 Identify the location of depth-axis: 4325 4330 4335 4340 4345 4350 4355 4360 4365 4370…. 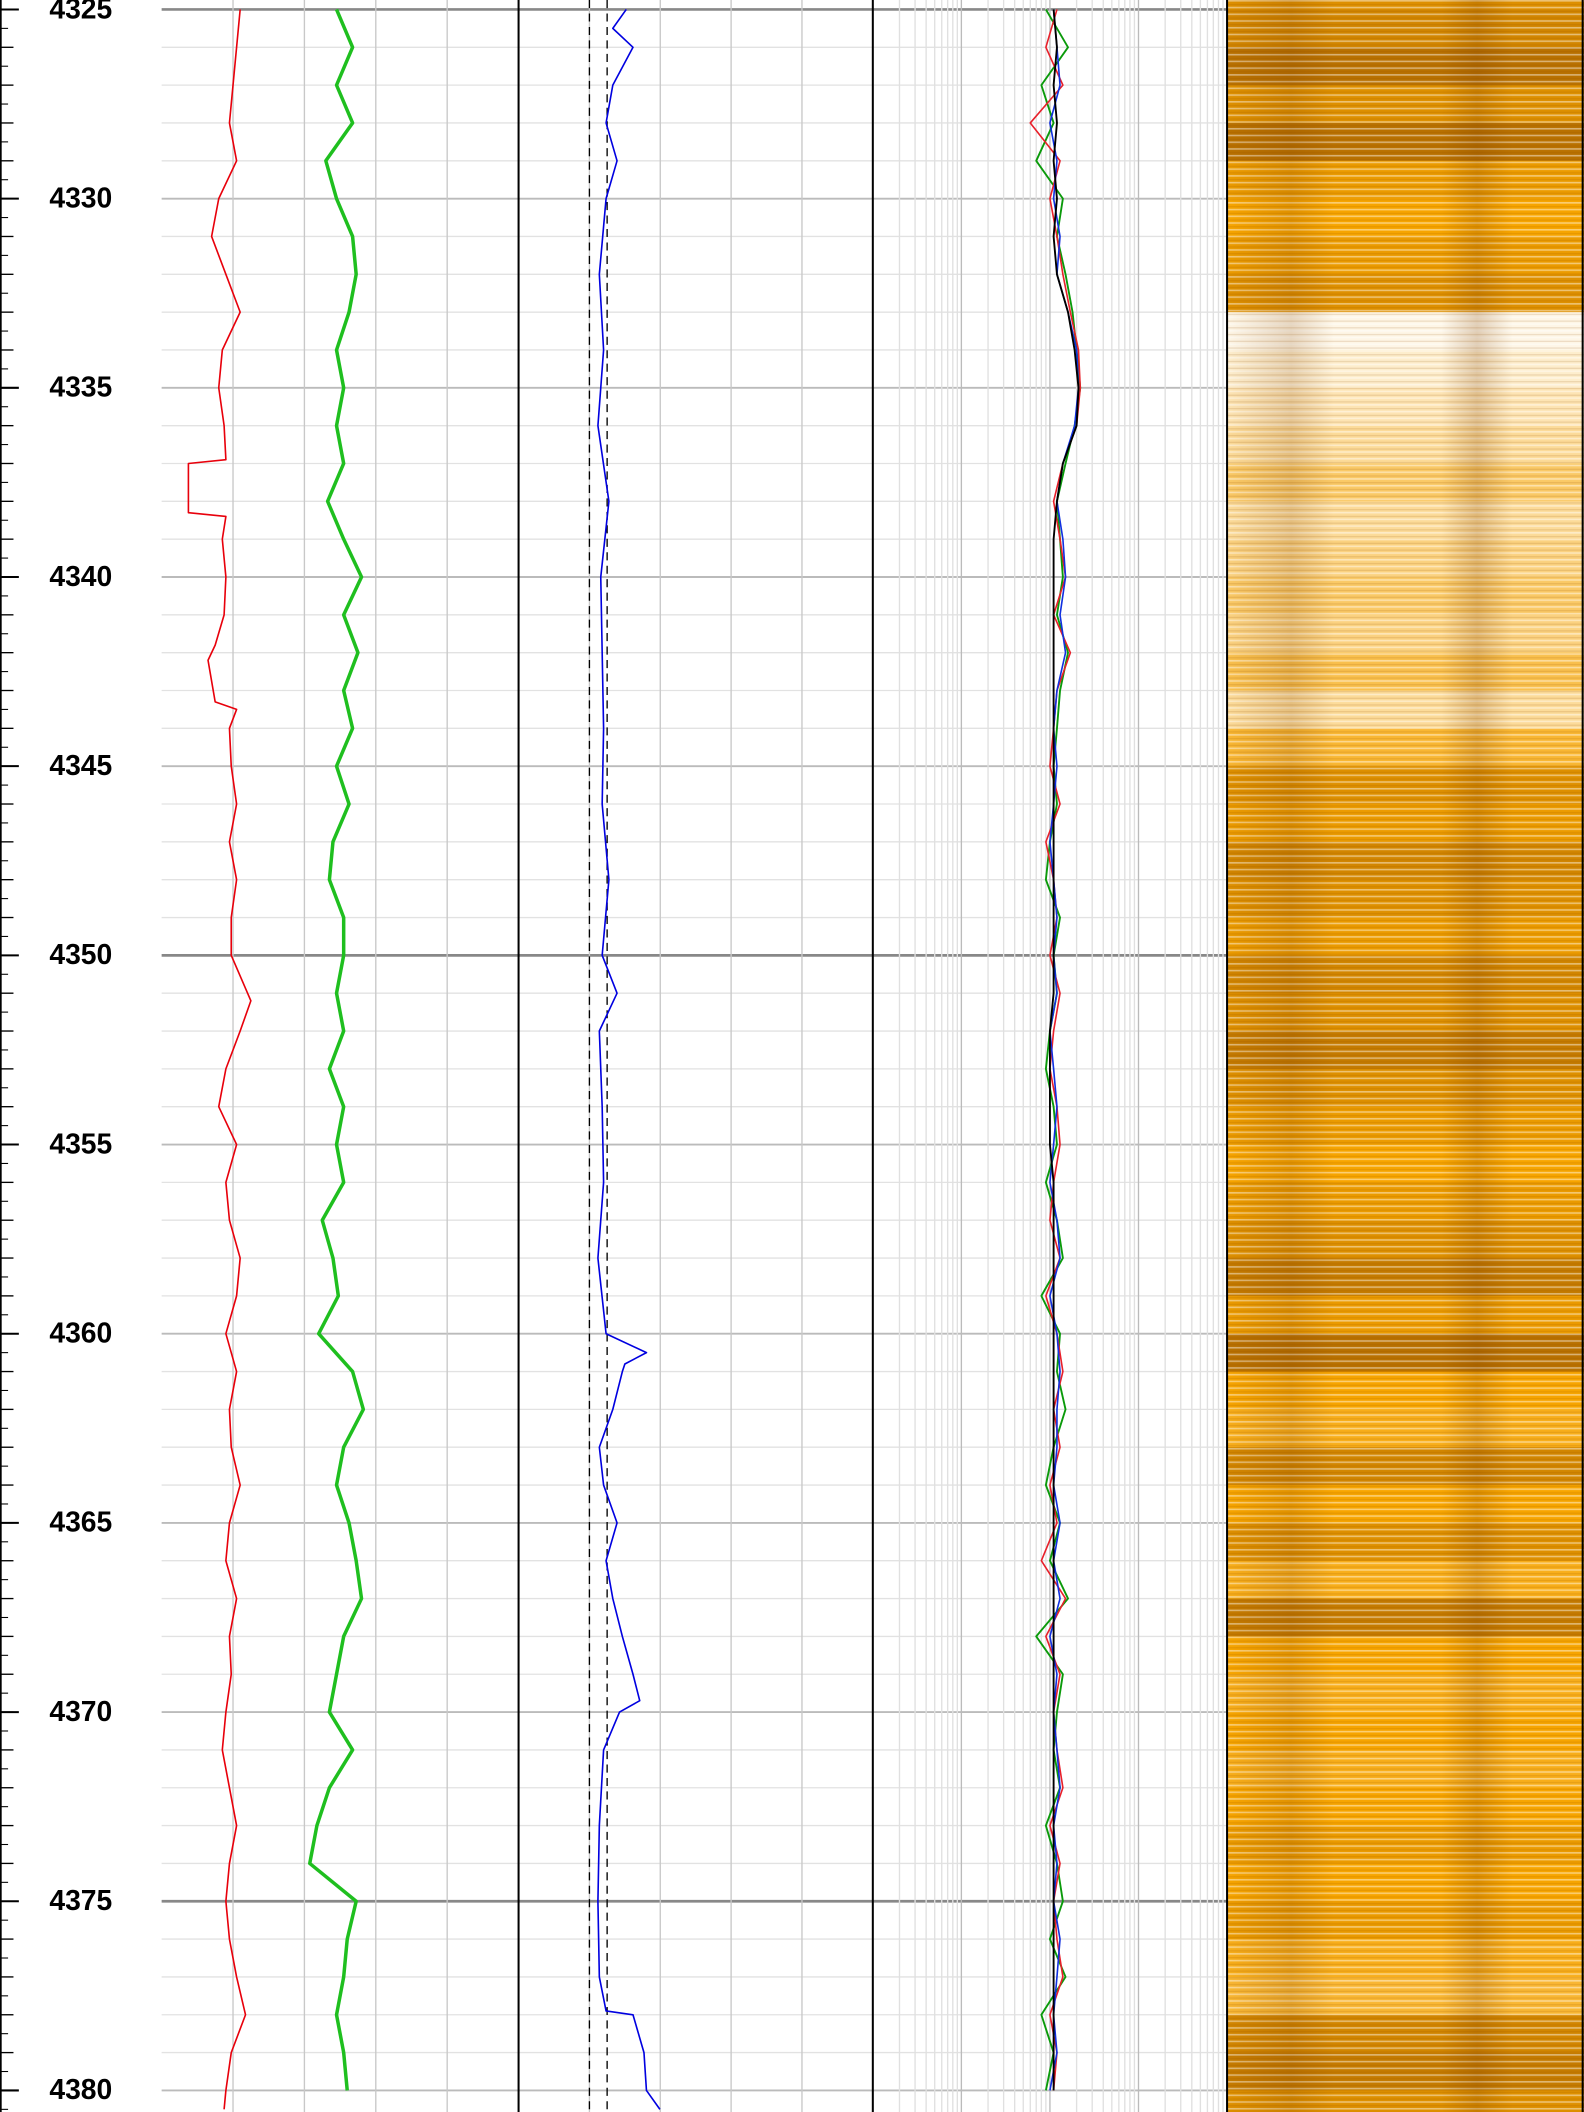
(65, 1056).